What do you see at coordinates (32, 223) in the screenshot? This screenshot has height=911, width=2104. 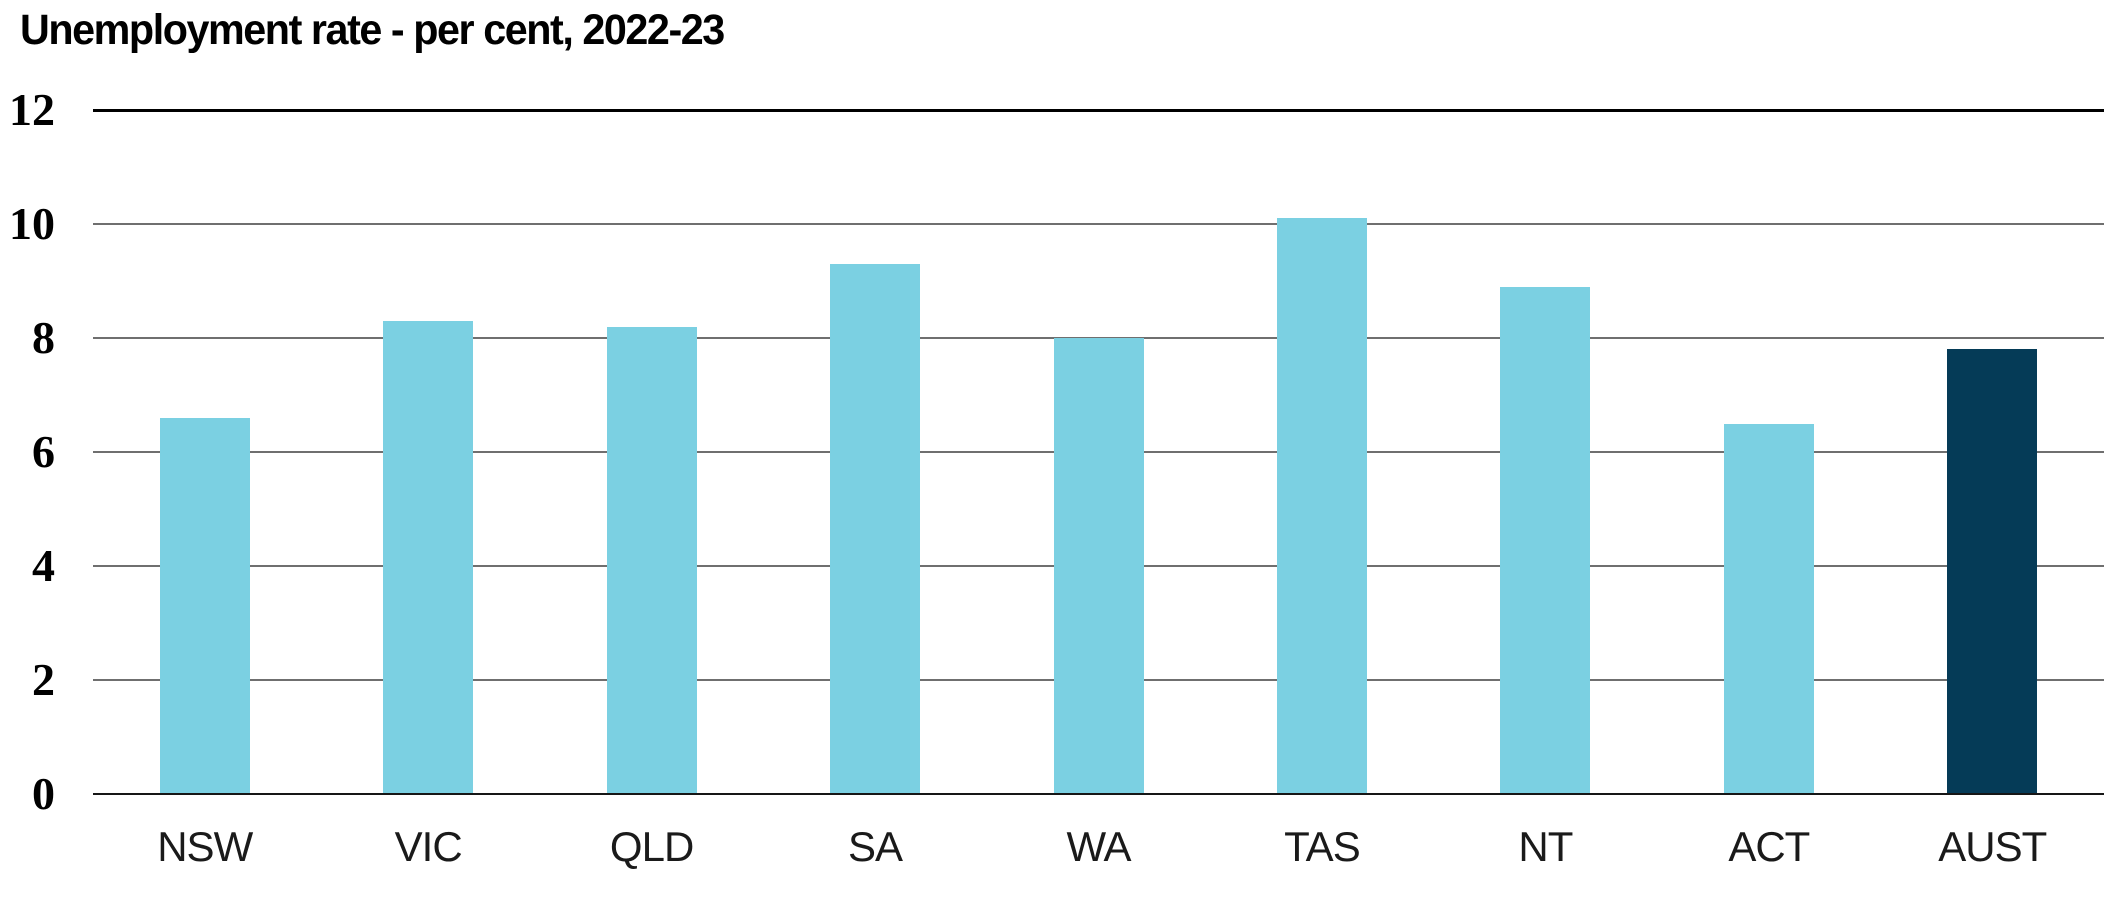 I see `y-axis-tick-label: 10` at bounding box center [32, 223].